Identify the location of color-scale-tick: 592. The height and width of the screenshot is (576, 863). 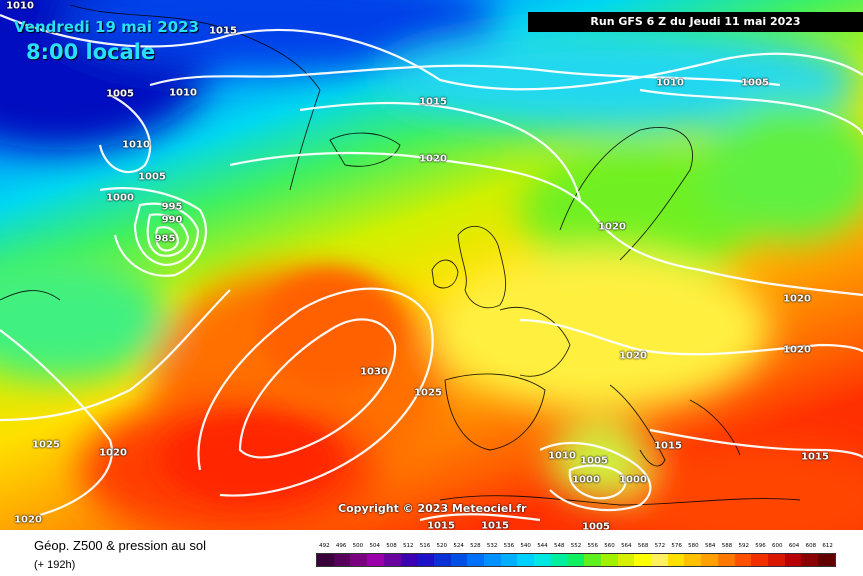
(743, 546).